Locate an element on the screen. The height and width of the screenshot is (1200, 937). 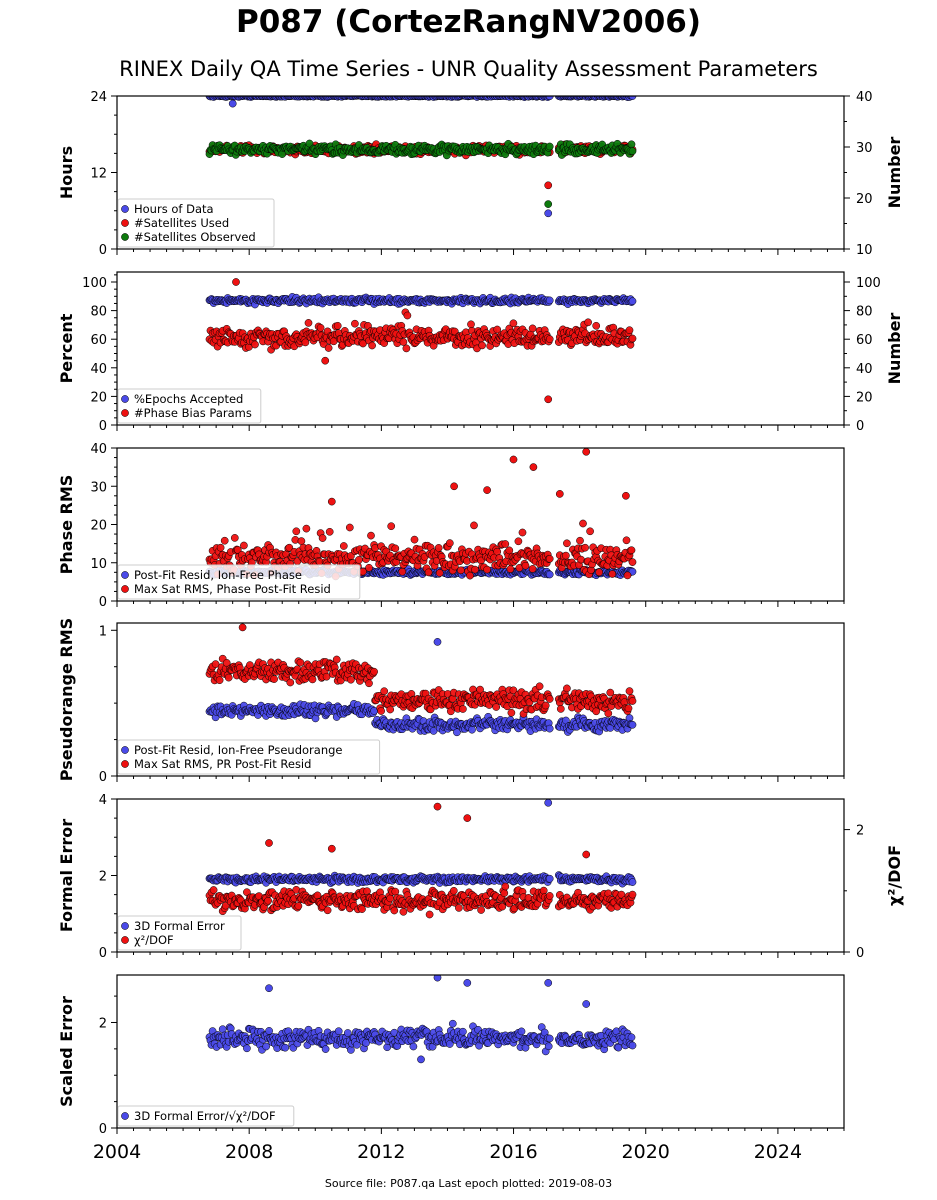
y-right-tick-label: 20 is located at coordinates (864, 199).